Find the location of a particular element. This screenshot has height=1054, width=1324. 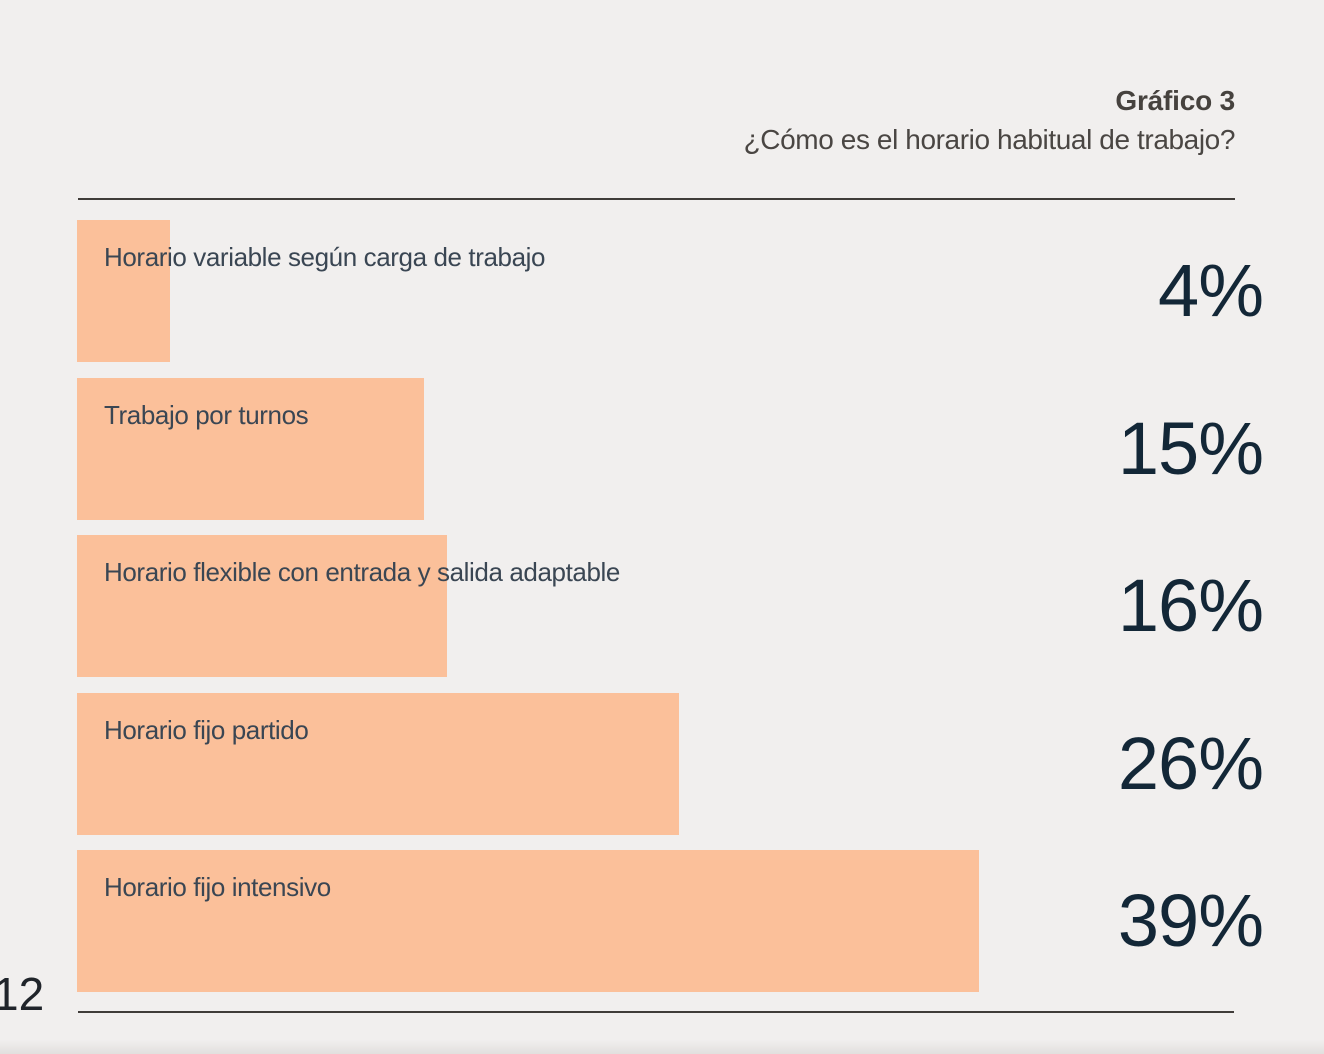

bar-label: Trabajo por turnos is located at coordinates (206, 414).